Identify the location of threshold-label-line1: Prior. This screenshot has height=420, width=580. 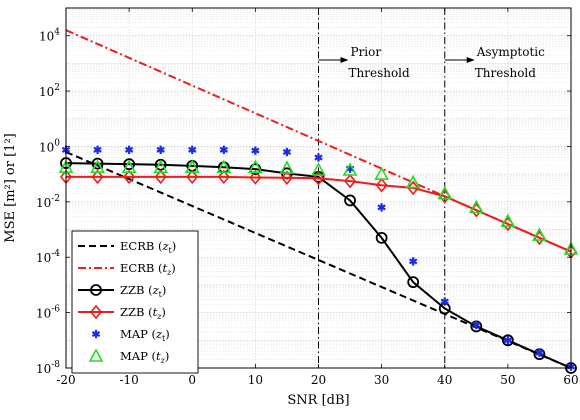
(366, 52).